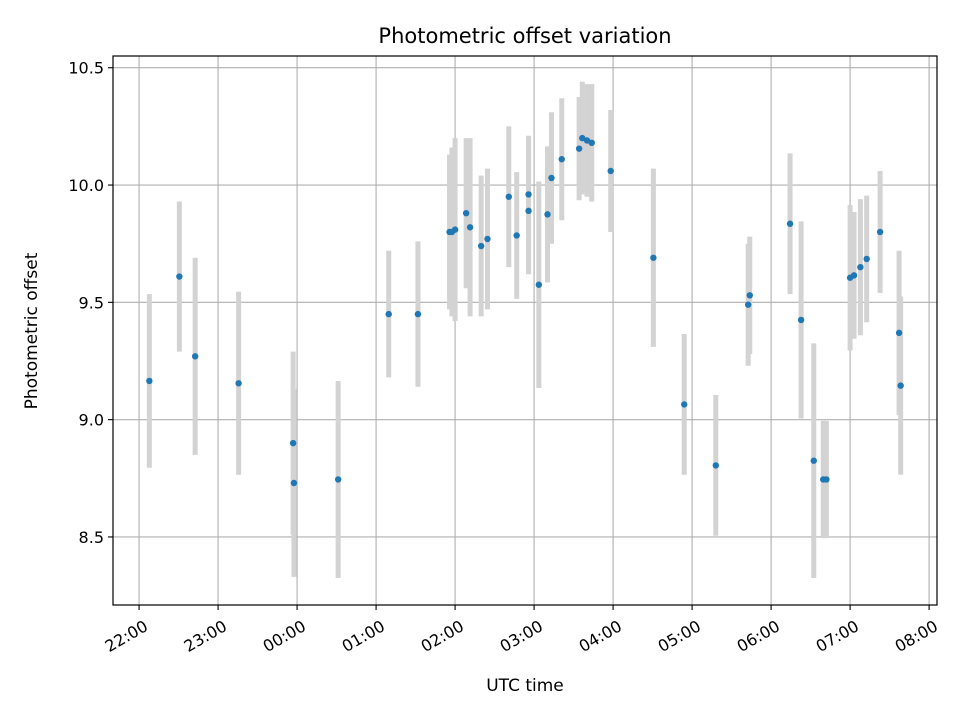 This screenshot has height=720, width=960. I want to click on y-tick-label: 10.5, so click(86, 68).